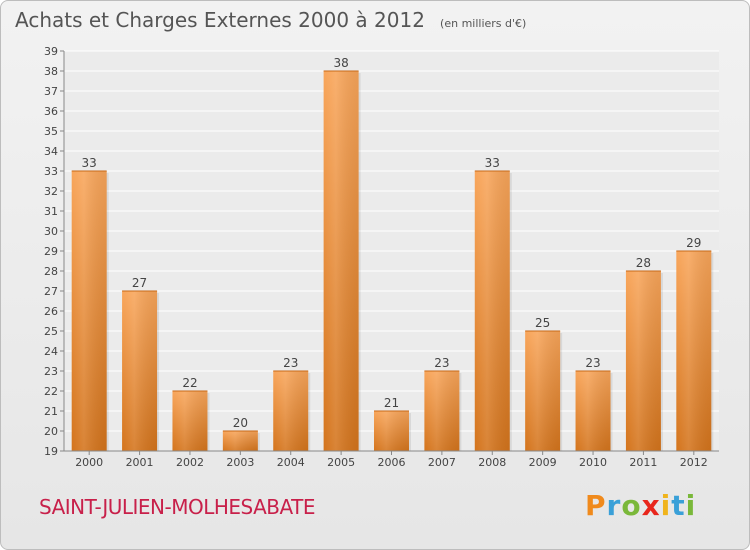 Image resolution: width=750 pixels, height=550 pixels. I want to click on y-tick-label: 20, so click(51, 431).